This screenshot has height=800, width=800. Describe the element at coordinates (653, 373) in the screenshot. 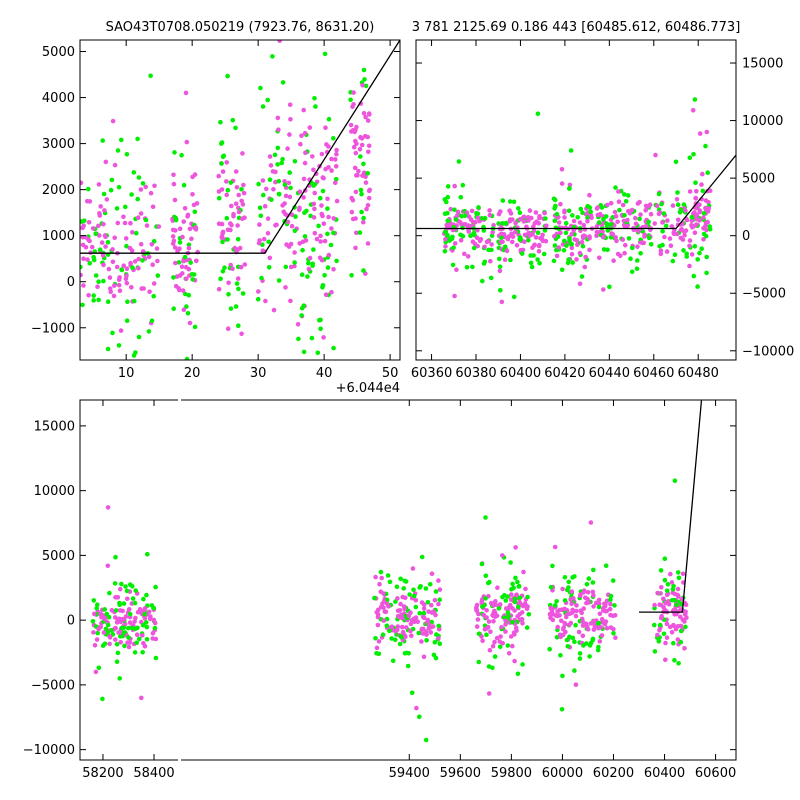

I see `x-tick-label: 60460` at that location.